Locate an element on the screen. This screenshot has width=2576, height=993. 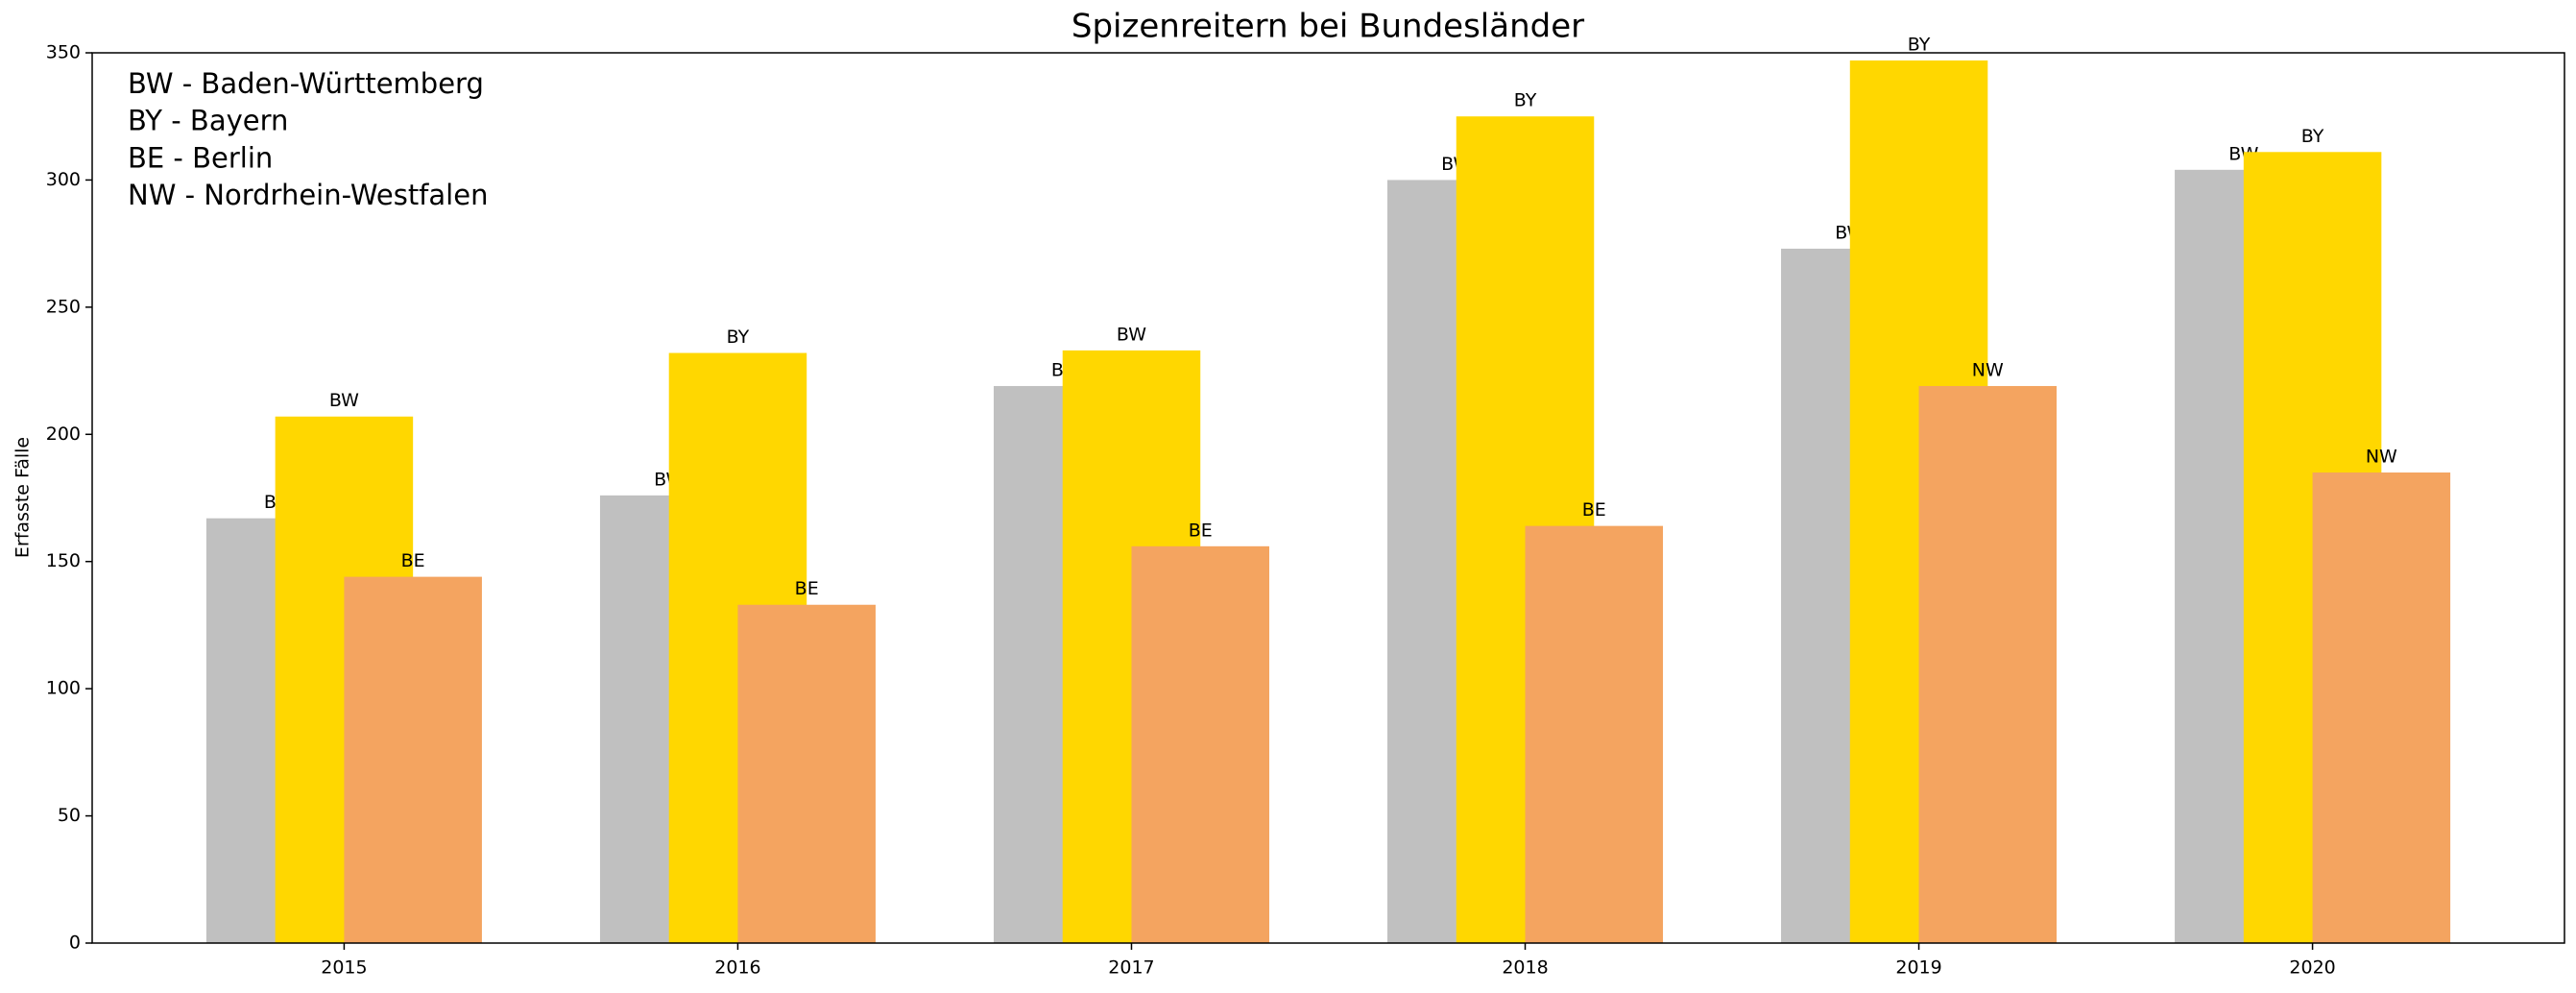
x-tick-label: 2020 is located at coordinates (2312, 968).